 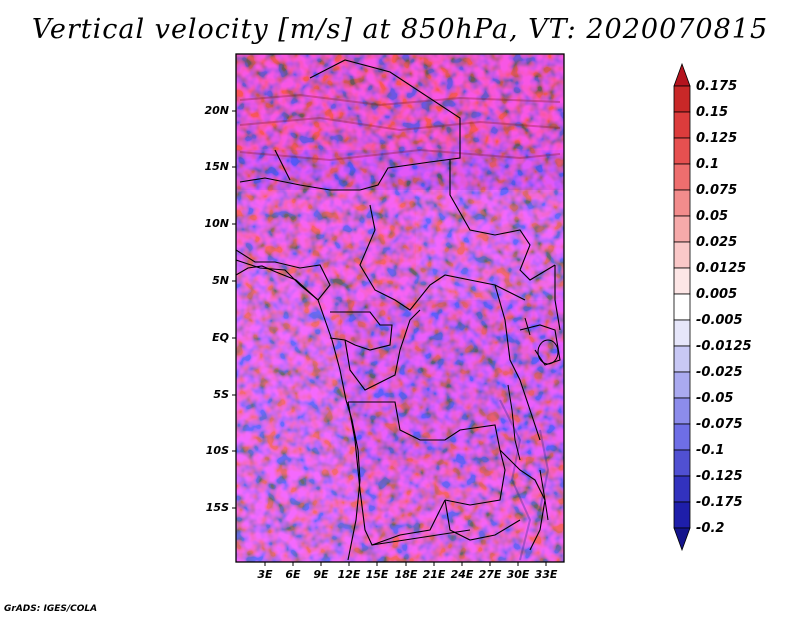 I want to click on colorbar-label-0.1: 0.1, so click(x=708, y=164).